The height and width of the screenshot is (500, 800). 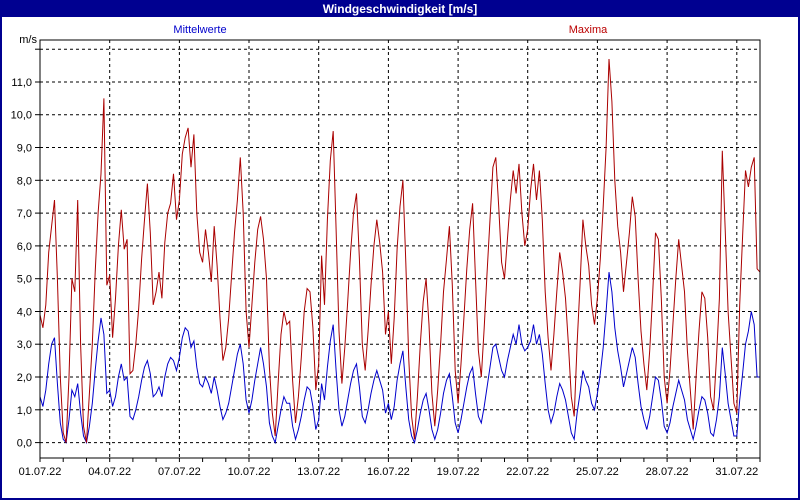 I want to click on x-tick-label: 28.07.22, so click(x=667, y=472).